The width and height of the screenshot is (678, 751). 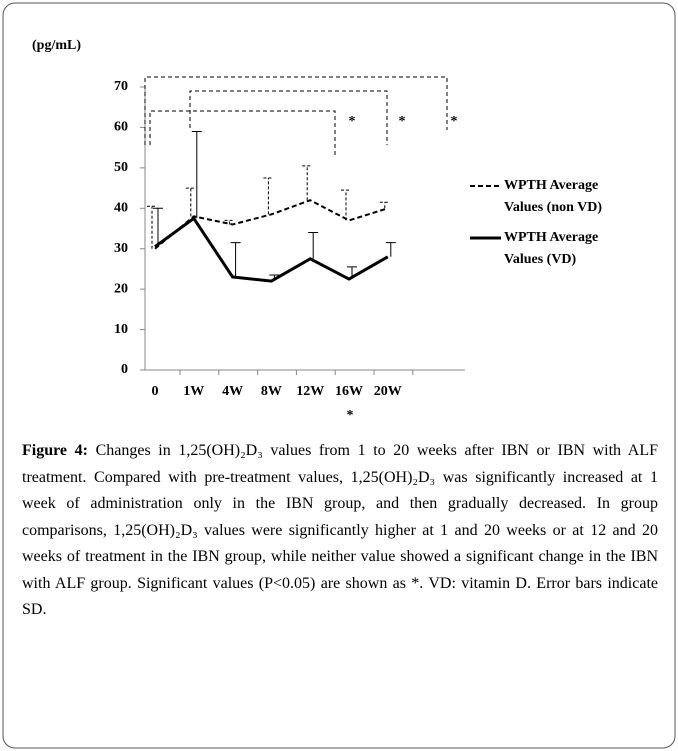 I want to click on caption-label: Figure 4:, so click(x=55, y=450).